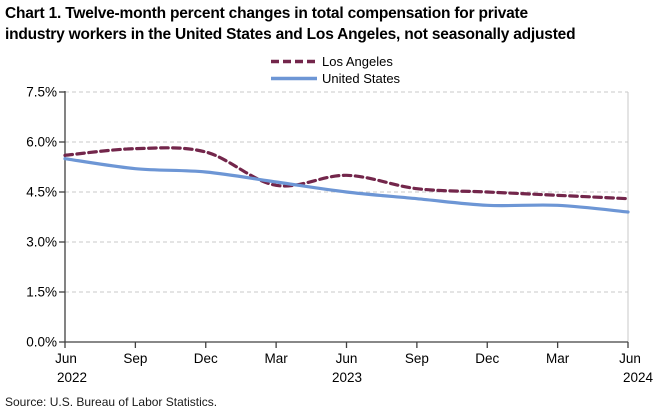  What do you see at coordinates (41, 242) in the screenshot?
I see `y-tick-label: 3.0%` at bounding box center [41, 242].